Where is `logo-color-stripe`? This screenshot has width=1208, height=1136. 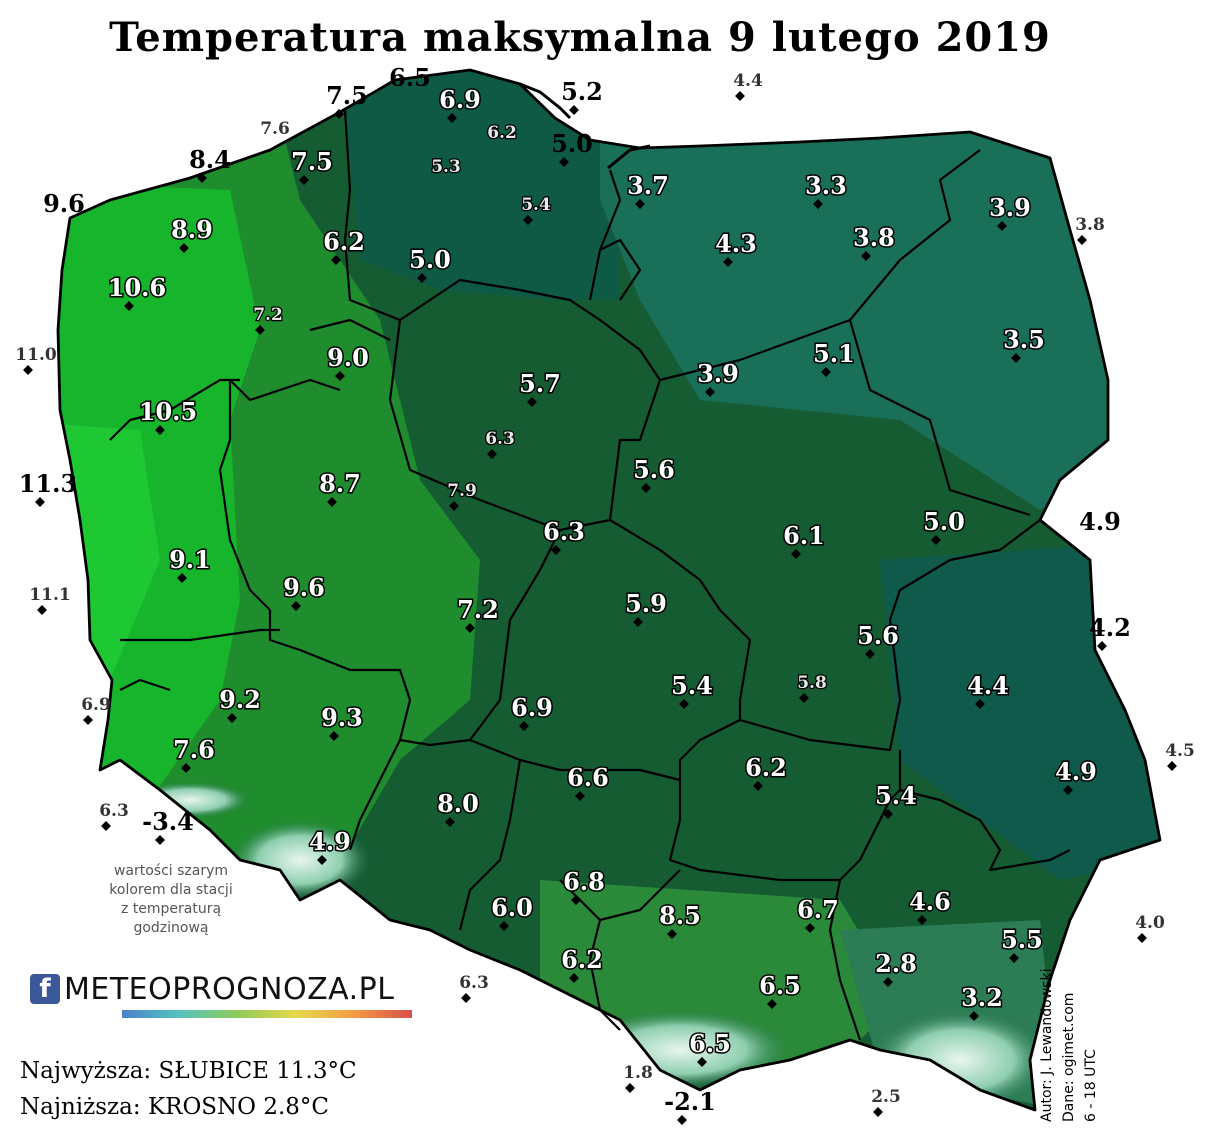
logo-color-stripe is located at coordinates (267, 1014).